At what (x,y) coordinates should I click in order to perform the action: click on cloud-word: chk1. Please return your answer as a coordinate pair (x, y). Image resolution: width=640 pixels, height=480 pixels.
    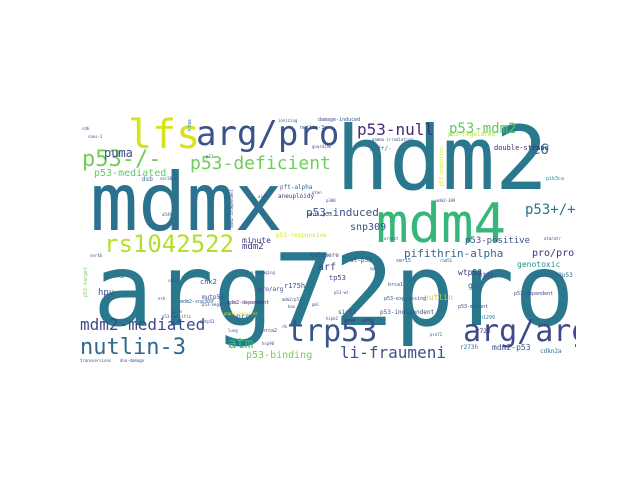
    Looking at the image, I should click on (118, 277).